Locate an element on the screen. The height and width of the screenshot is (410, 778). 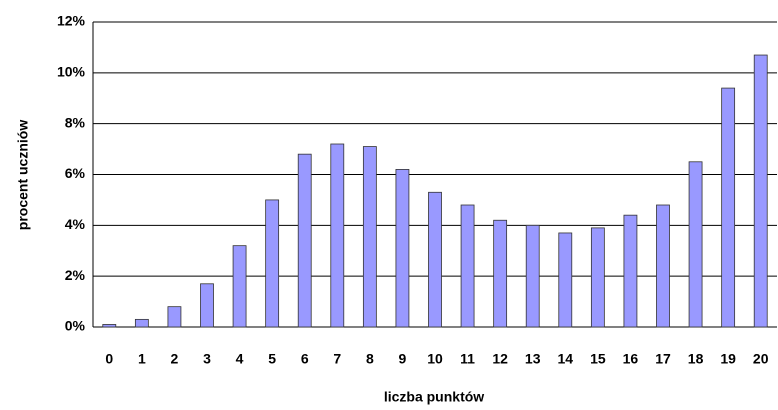
x-tick-label: 1 is located at coordinates (142, 359).